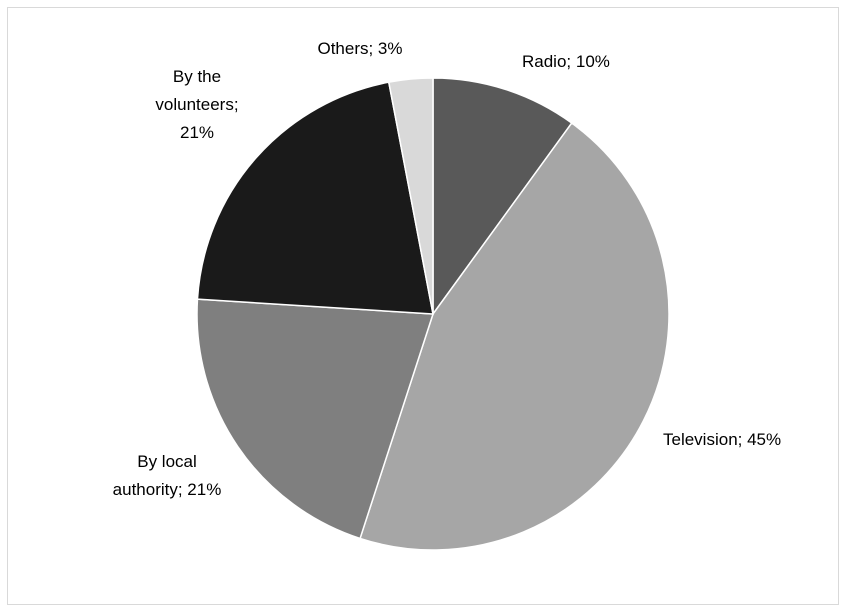 The width and height of the screenshot is (848, 614). I want to click on data-label-radio: Radio; 10%, so click(566, 61).